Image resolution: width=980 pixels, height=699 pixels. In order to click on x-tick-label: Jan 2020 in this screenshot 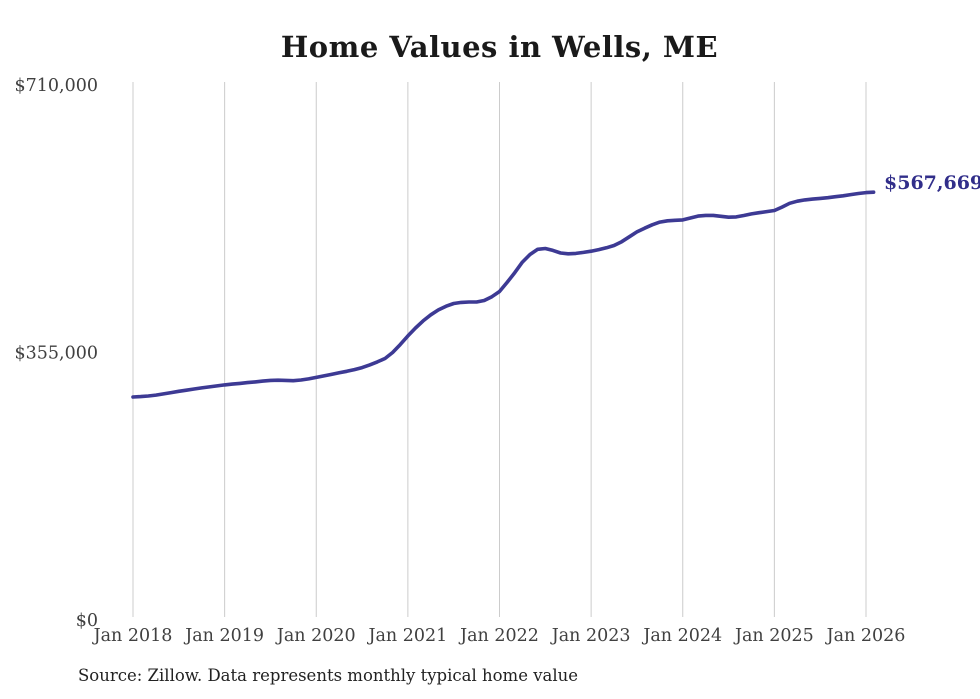, I will do `click(315, 636)`.